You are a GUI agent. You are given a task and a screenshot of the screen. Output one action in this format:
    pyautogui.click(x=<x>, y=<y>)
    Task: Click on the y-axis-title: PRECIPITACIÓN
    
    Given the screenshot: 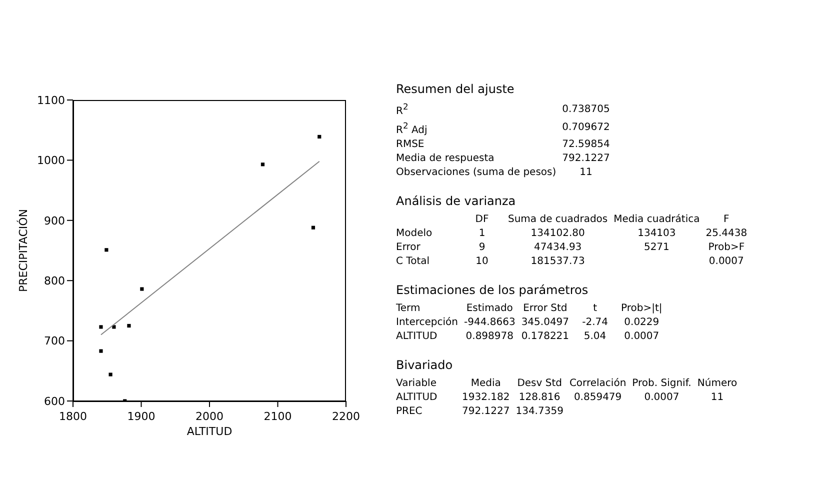 What is the action you would take?
    pyautogui.click(x=23, y=250)
    